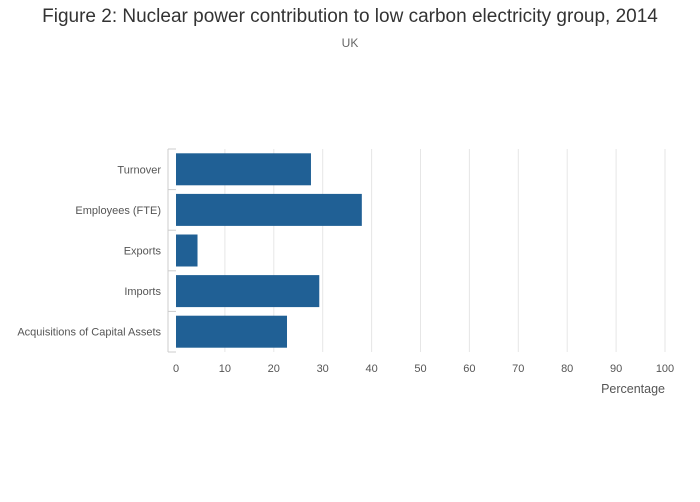 This screenshot has height=502, width=700. I want to click on category-label: Employees (FTE), so click(118, 211).